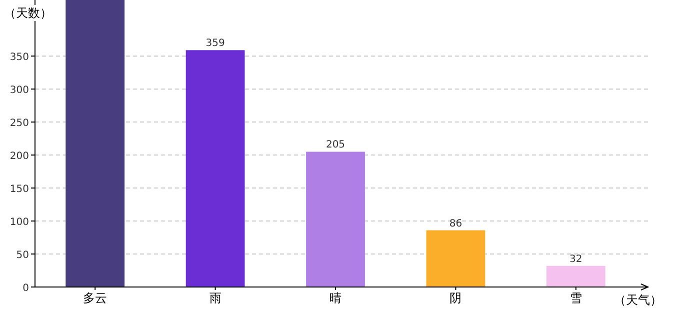 This screenshot has height=320, width=680. What do you see at coordinates (215, 298) in the screenshot?
I see `x-tick-label: 雨` at bounding box center [215, 298].